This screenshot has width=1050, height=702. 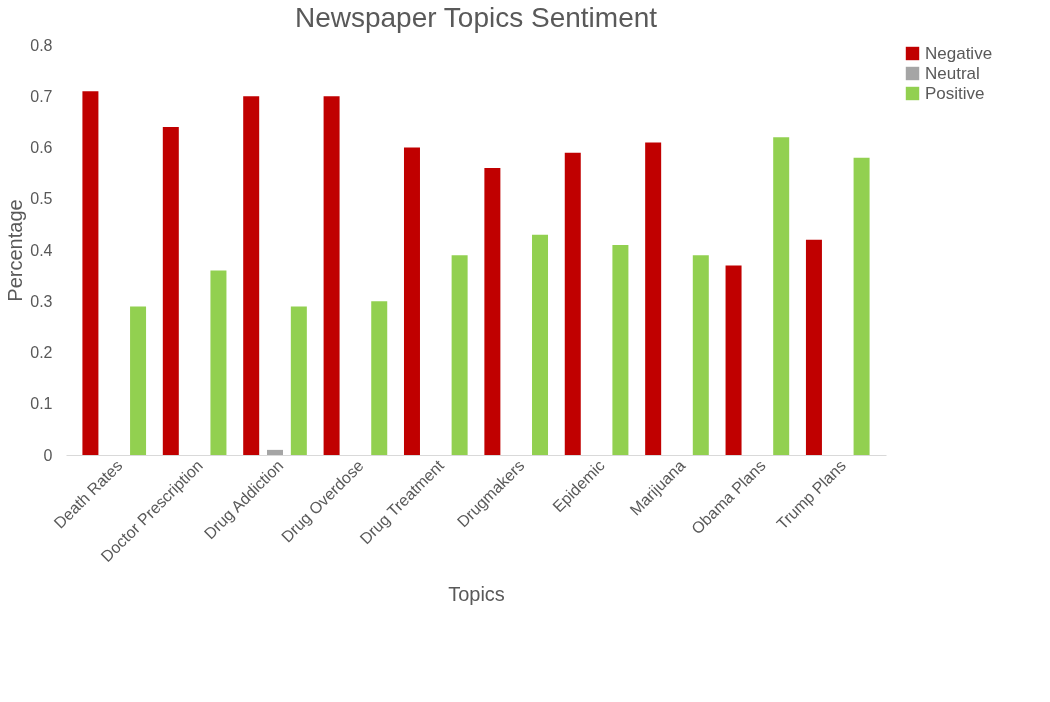 I want to click on y-tick-label: 0.8, so click(x=41, y=45).